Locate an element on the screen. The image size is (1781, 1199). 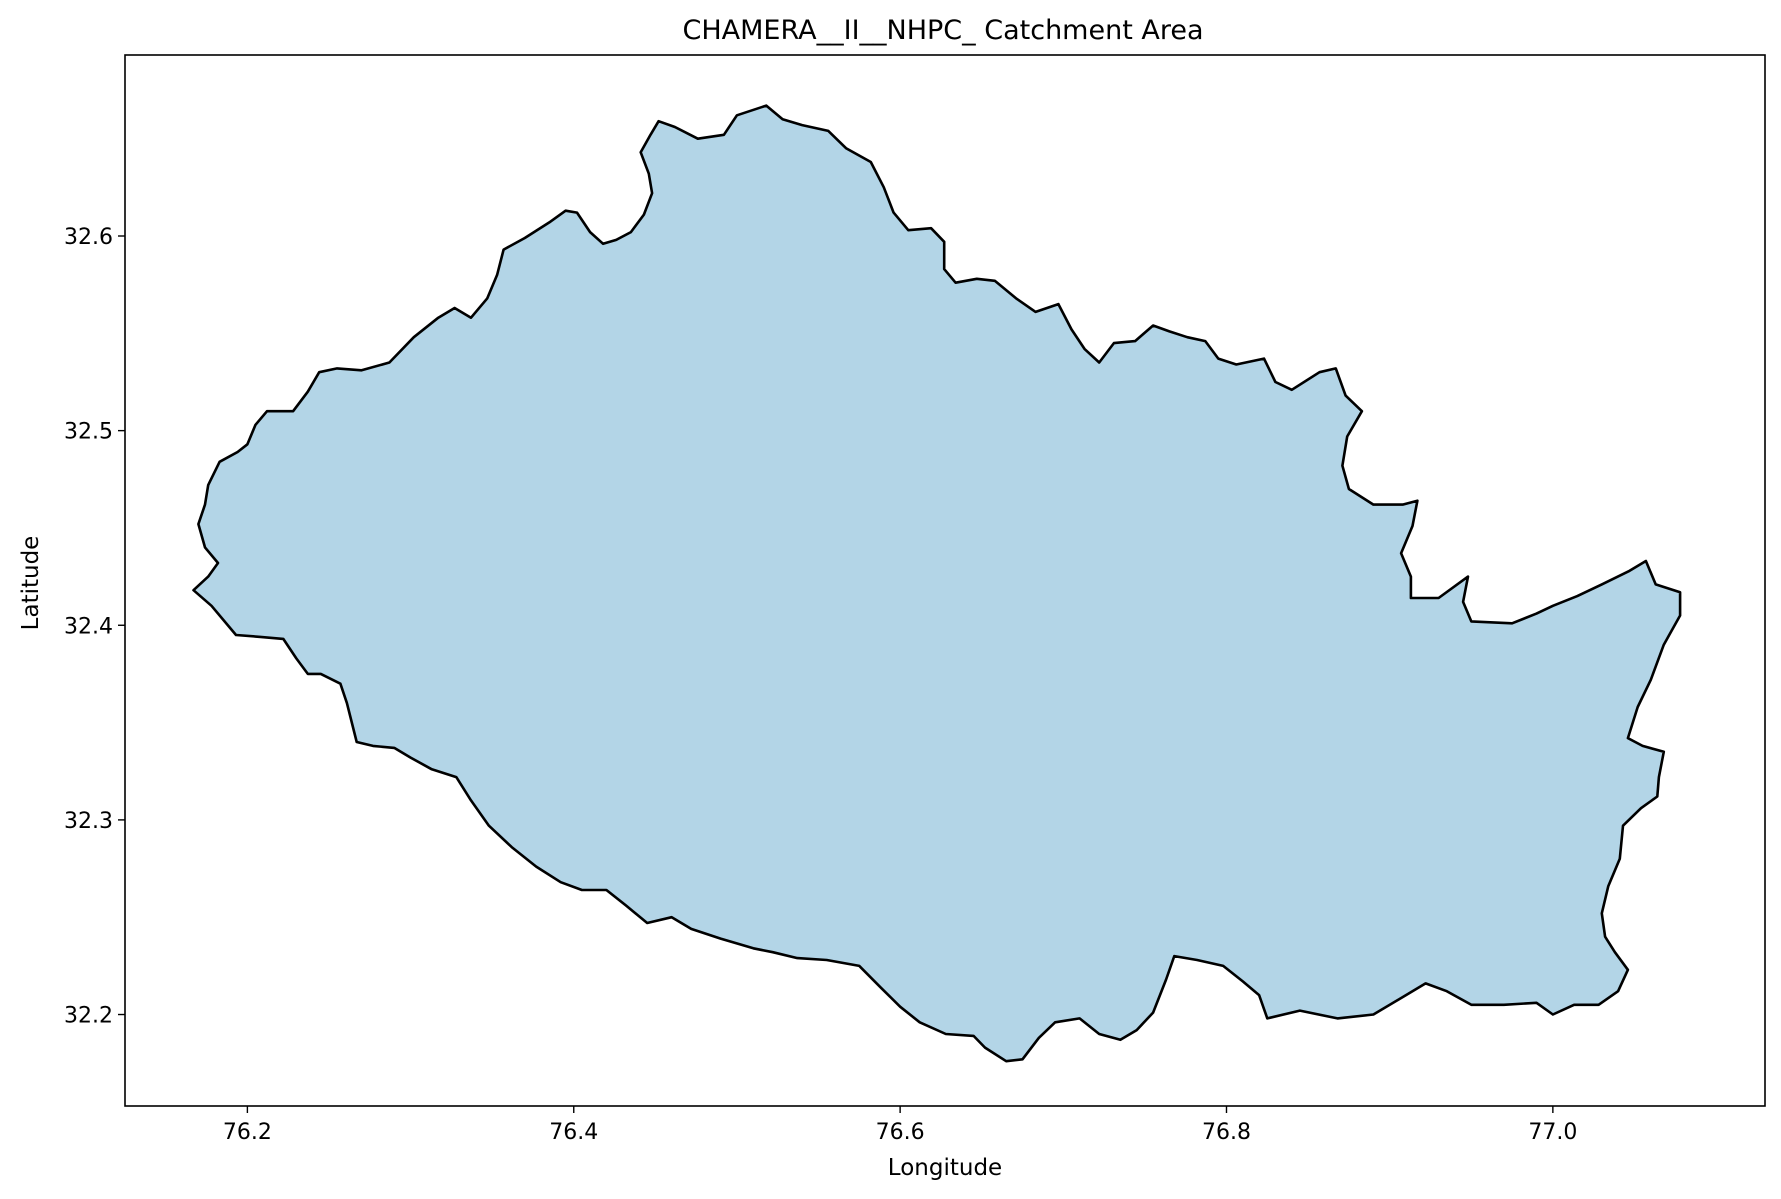
x-tick-label: 76.6 is located at coordinates (900, 1132).